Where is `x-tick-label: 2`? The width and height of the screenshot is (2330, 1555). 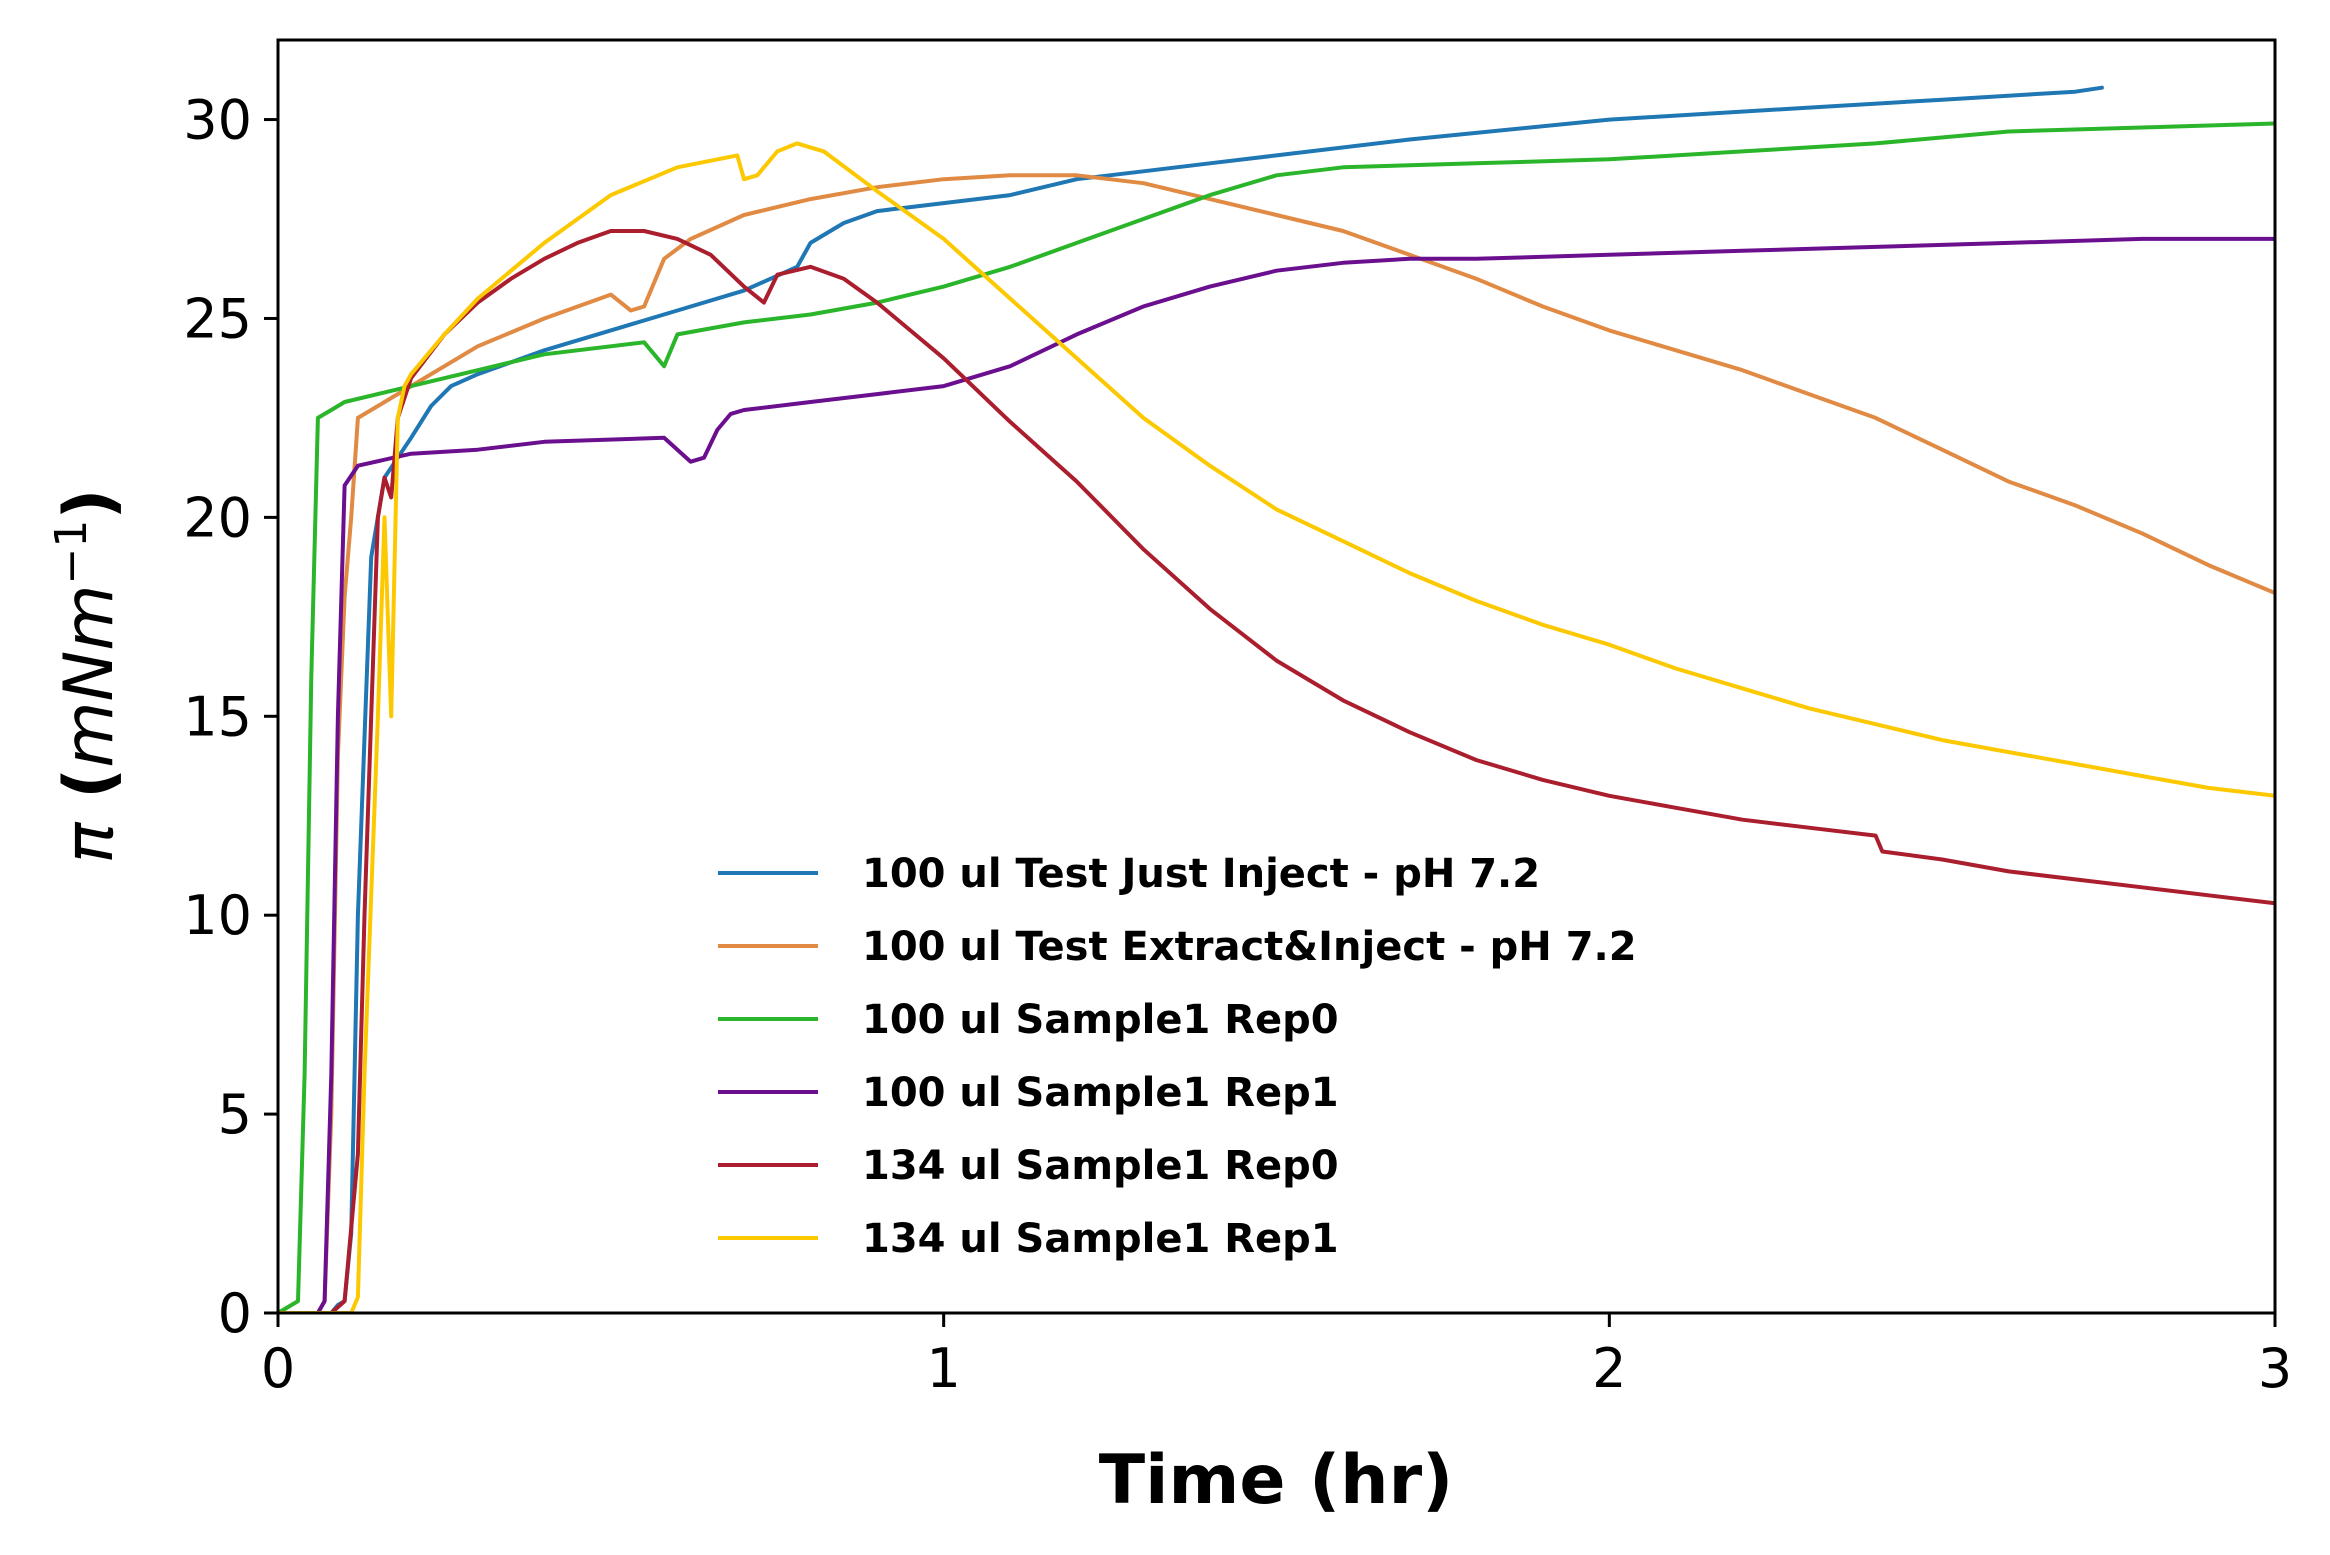
x-tick-label: 2 is located at coordinates (1609, 1368).